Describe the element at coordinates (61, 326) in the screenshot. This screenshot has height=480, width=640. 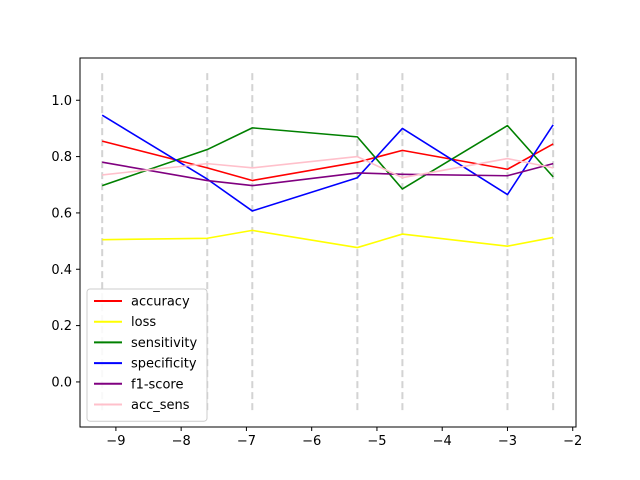
I see `y-tick-label: 0.2` at that location.